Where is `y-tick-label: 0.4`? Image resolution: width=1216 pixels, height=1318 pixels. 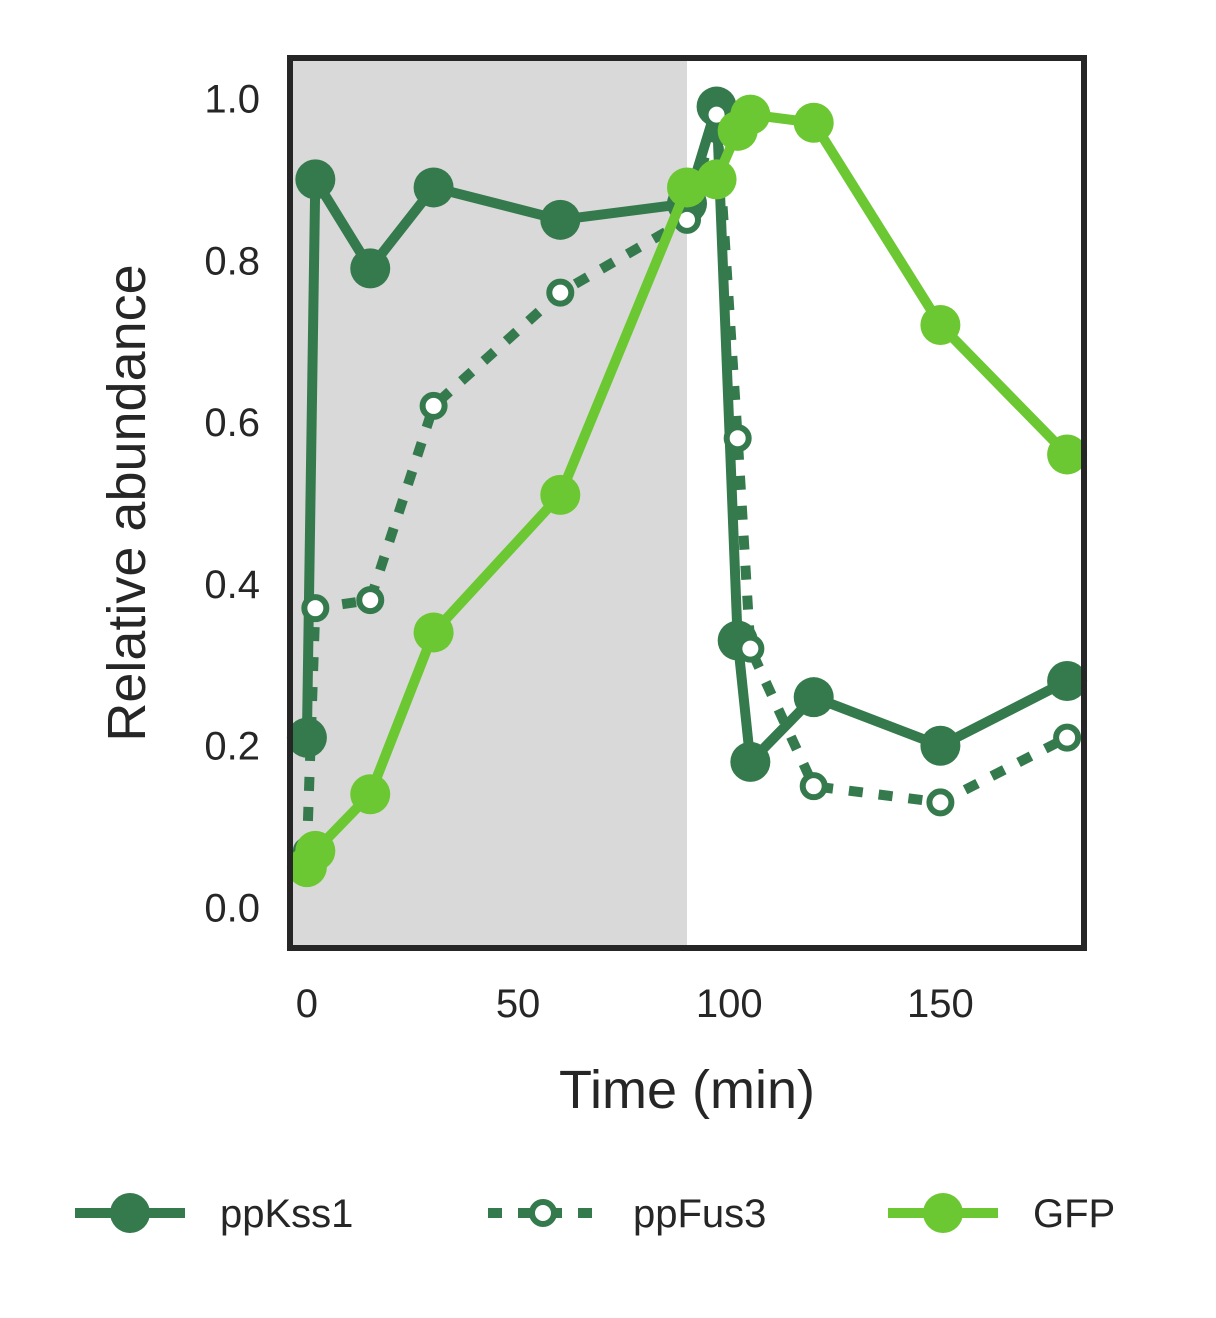 y-tick-label: 0.4 is located at coordinates (232, 585).